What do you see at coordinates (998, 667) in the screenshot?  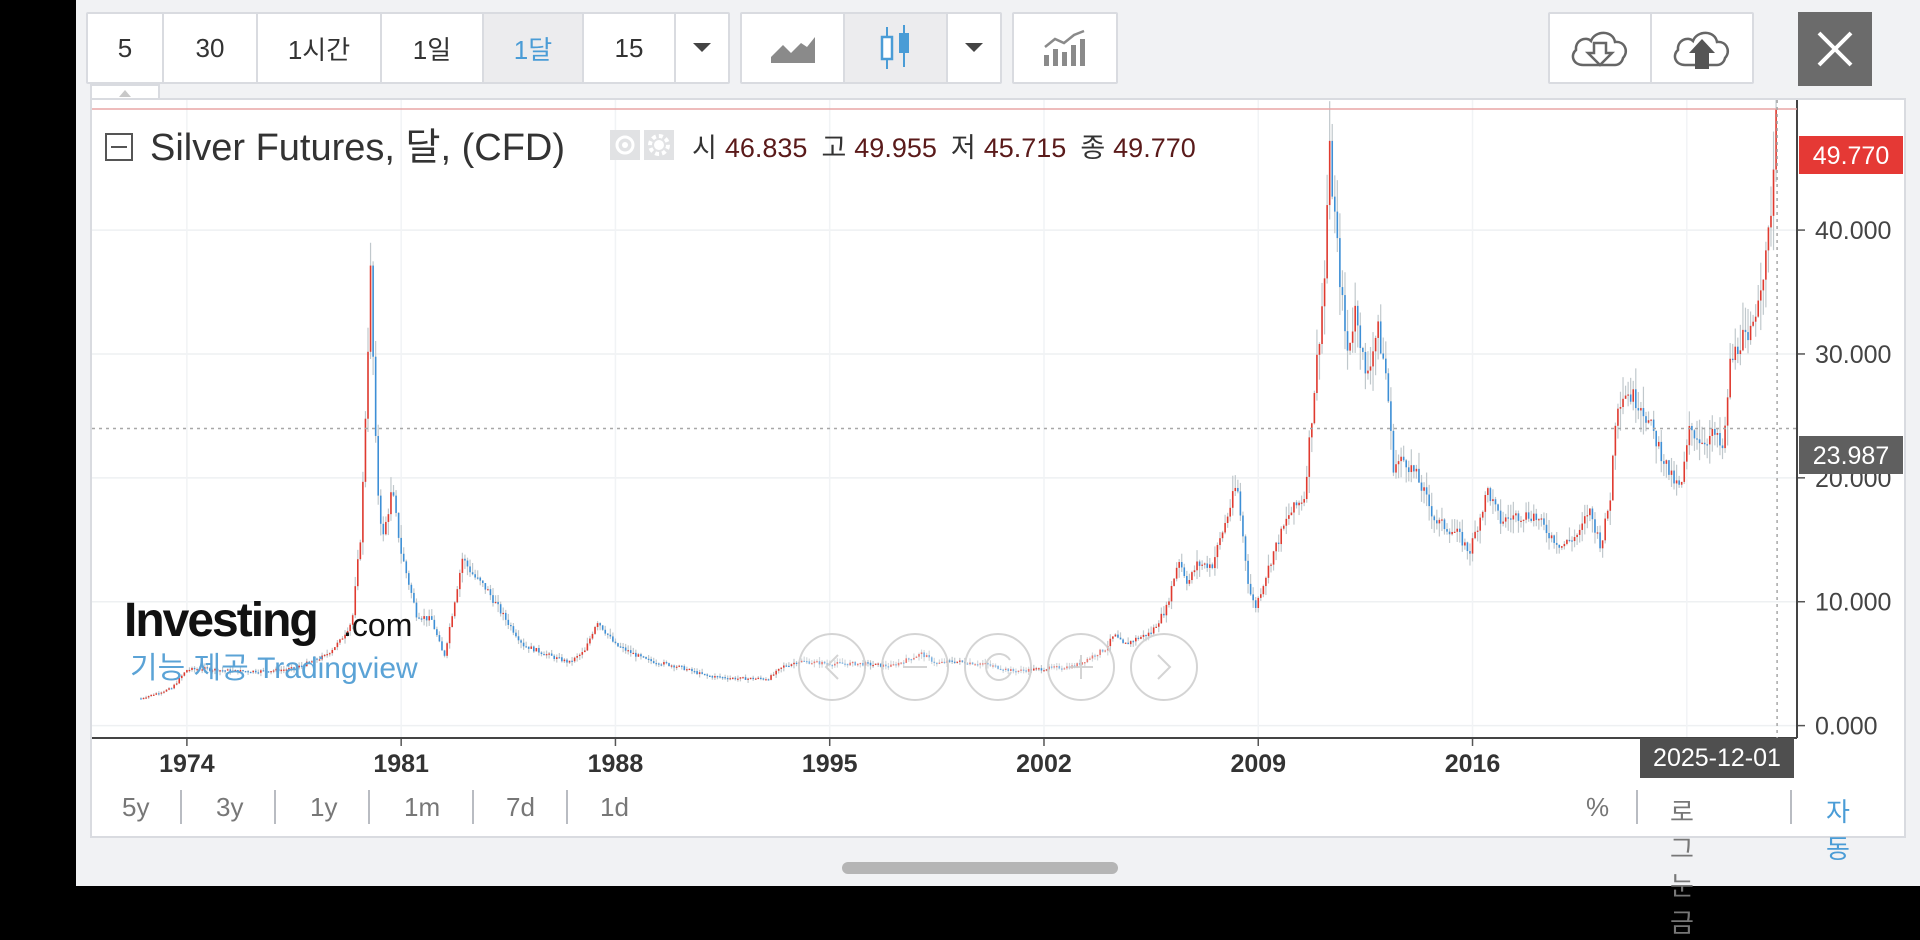 I see `reset-button` at bounding box center [998, 667].